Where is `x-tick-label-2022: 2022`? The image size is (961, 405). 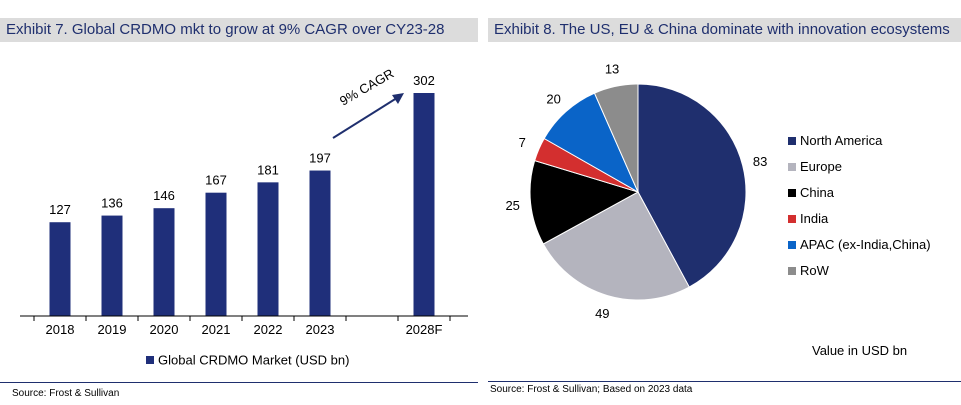 x-tick-label-2022: 2022 is located at coordinates (268, 329).